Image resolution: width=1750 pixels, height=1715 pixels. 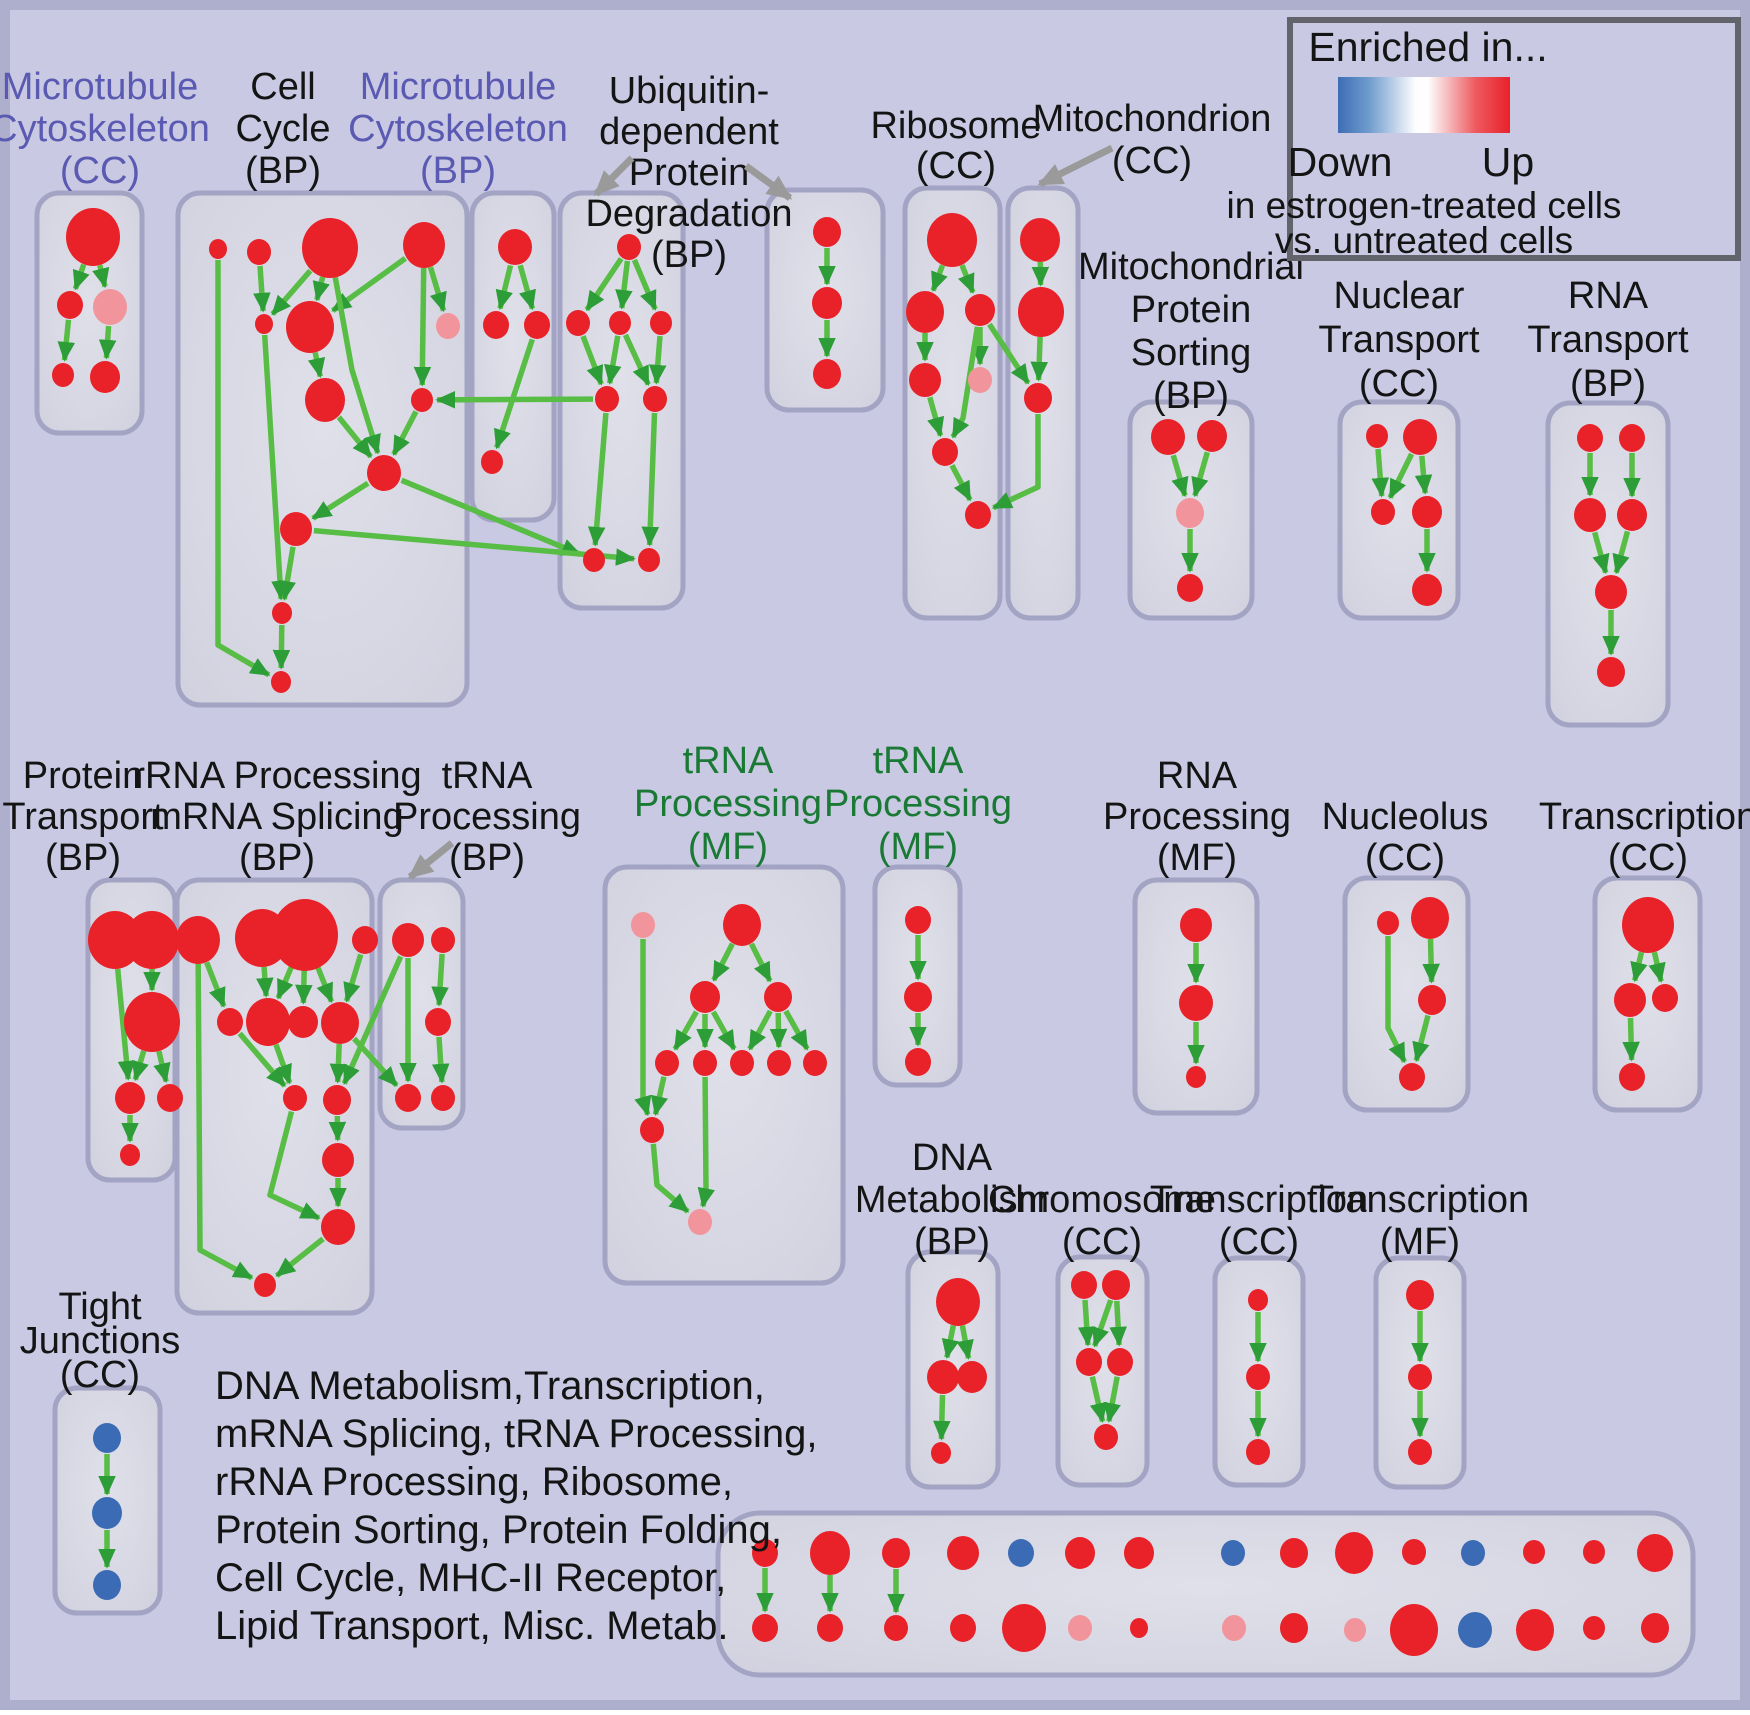 I want to click on go-term-node-wt11, so click(x=1473, y=1553).